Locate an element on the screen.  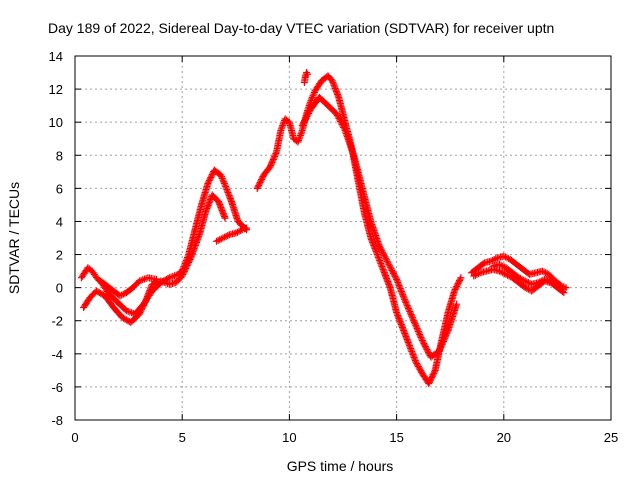
track-d-point is located at coordinates (217, 241).